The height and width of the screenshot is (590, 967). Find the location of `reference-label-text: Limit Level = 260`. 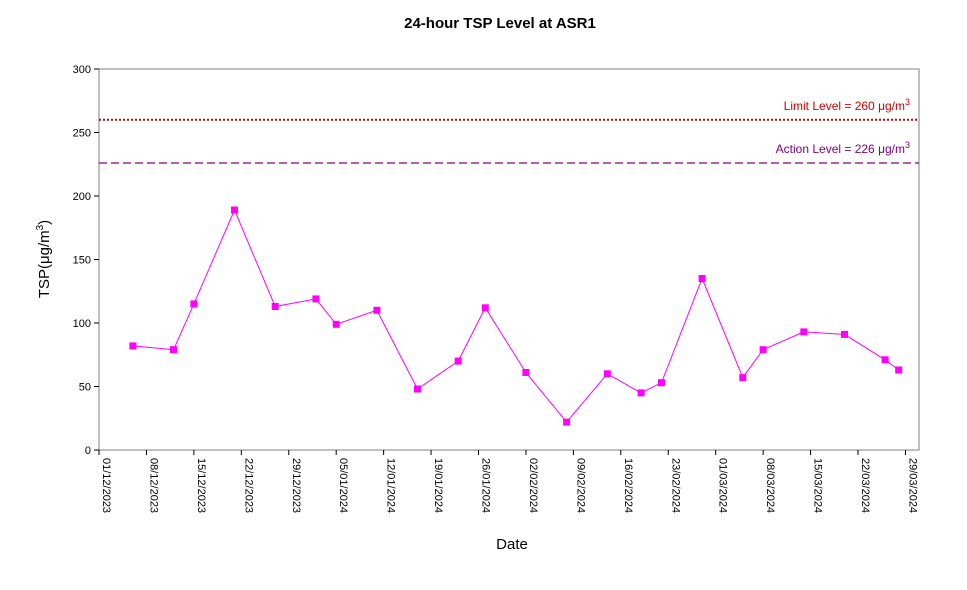

reference-label-text: Limit Level = 260 is located at coordinates (831, 106).